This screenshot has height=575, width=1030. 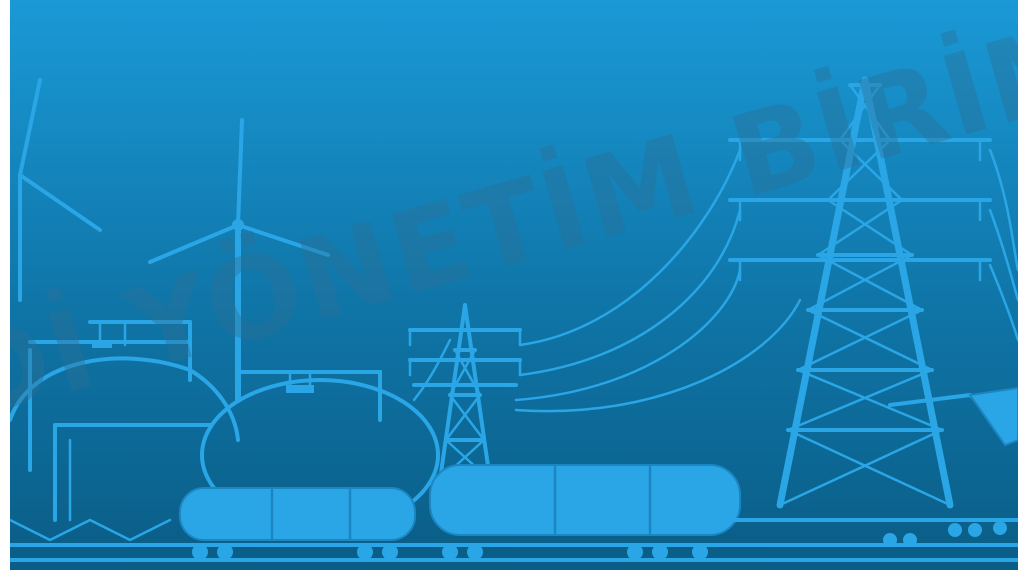 What do you see at coordinates (465, 392) in the screenshot?
I see `small-transmission-tower` at bounding box center [465, 392].